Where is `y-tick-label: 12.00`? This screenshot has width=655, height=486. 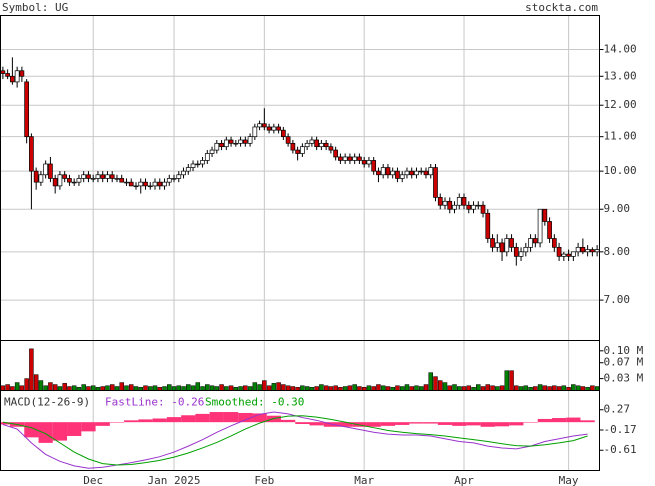 y-tick-label: 12.00 is located at coordinates (620, 104).